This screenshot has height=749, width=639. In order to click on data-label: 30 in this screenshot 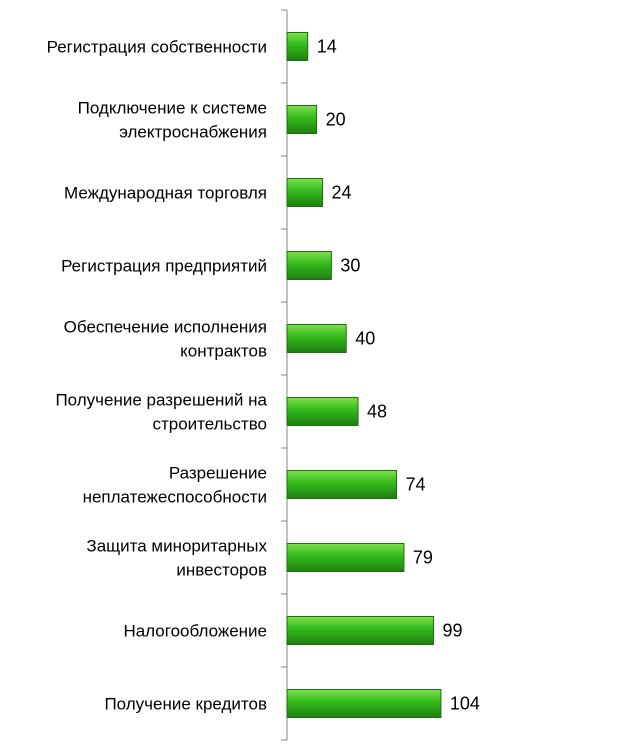, I will do `click(350, 266)`.